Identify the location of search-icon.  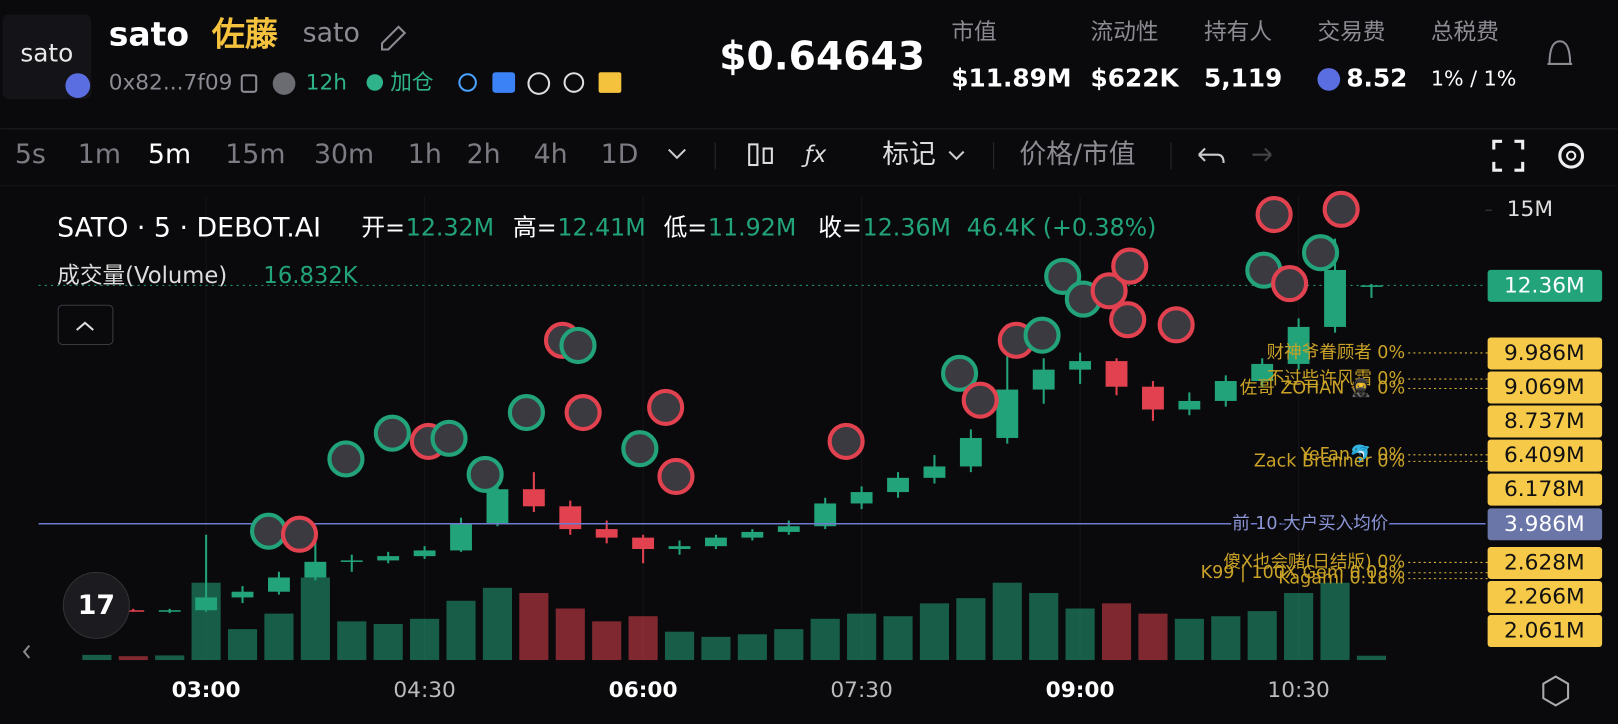
(574, 82).